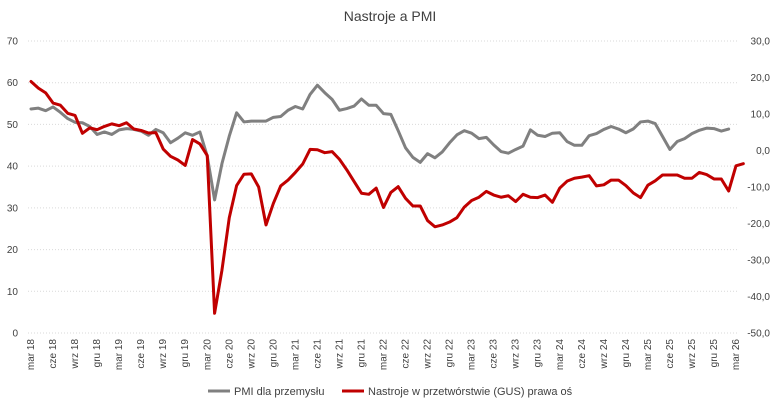  I want to click on x-tick-label: wrz 25, so click(692, 354).